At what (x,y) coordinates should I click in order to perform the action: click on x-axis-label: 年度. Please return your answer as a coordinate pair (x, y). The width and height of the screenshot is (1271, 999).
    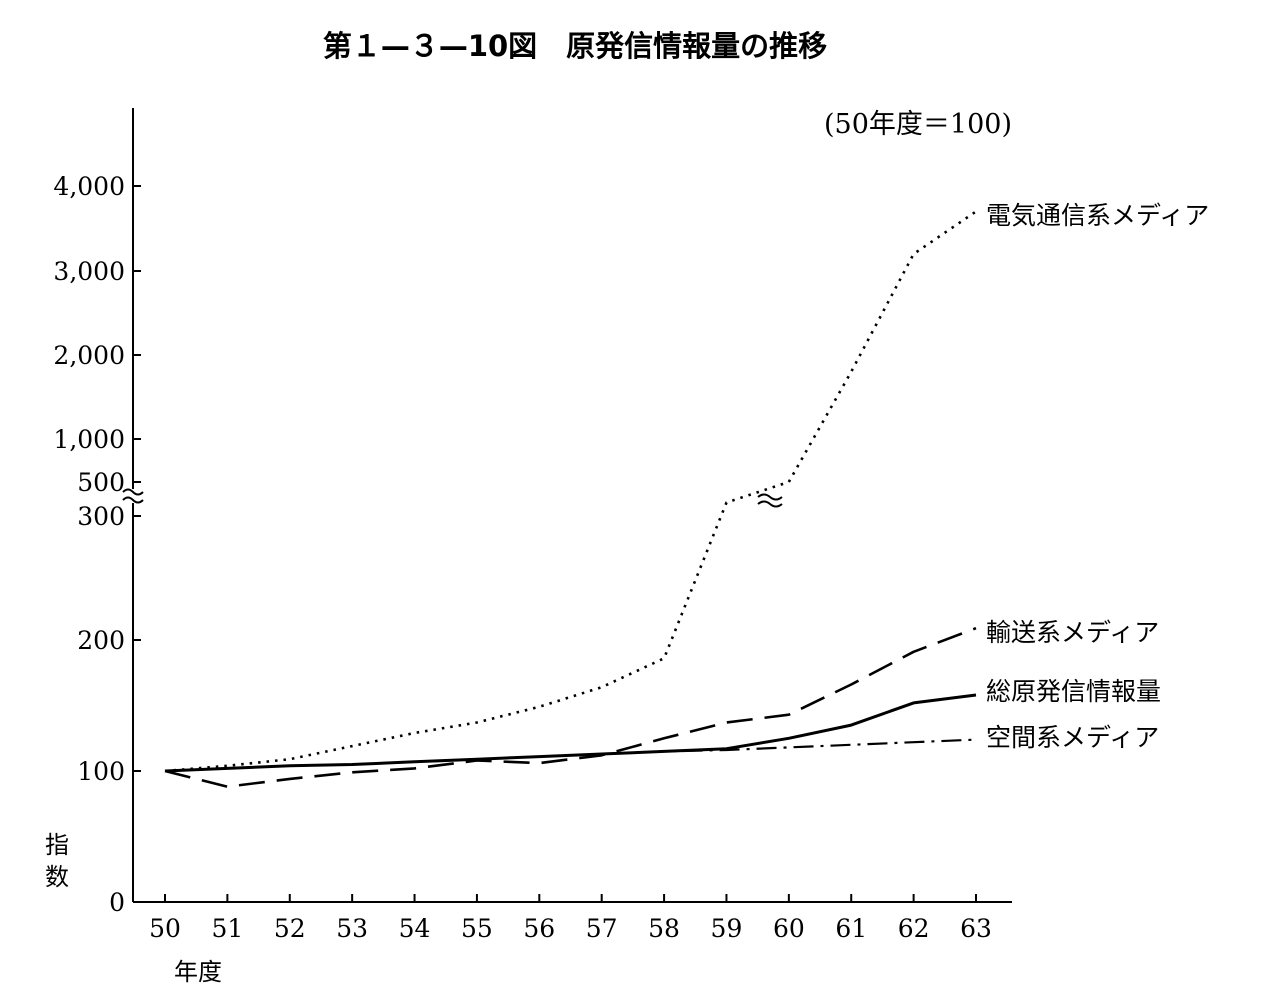
    Looking at the image, I should click on (198, 972).